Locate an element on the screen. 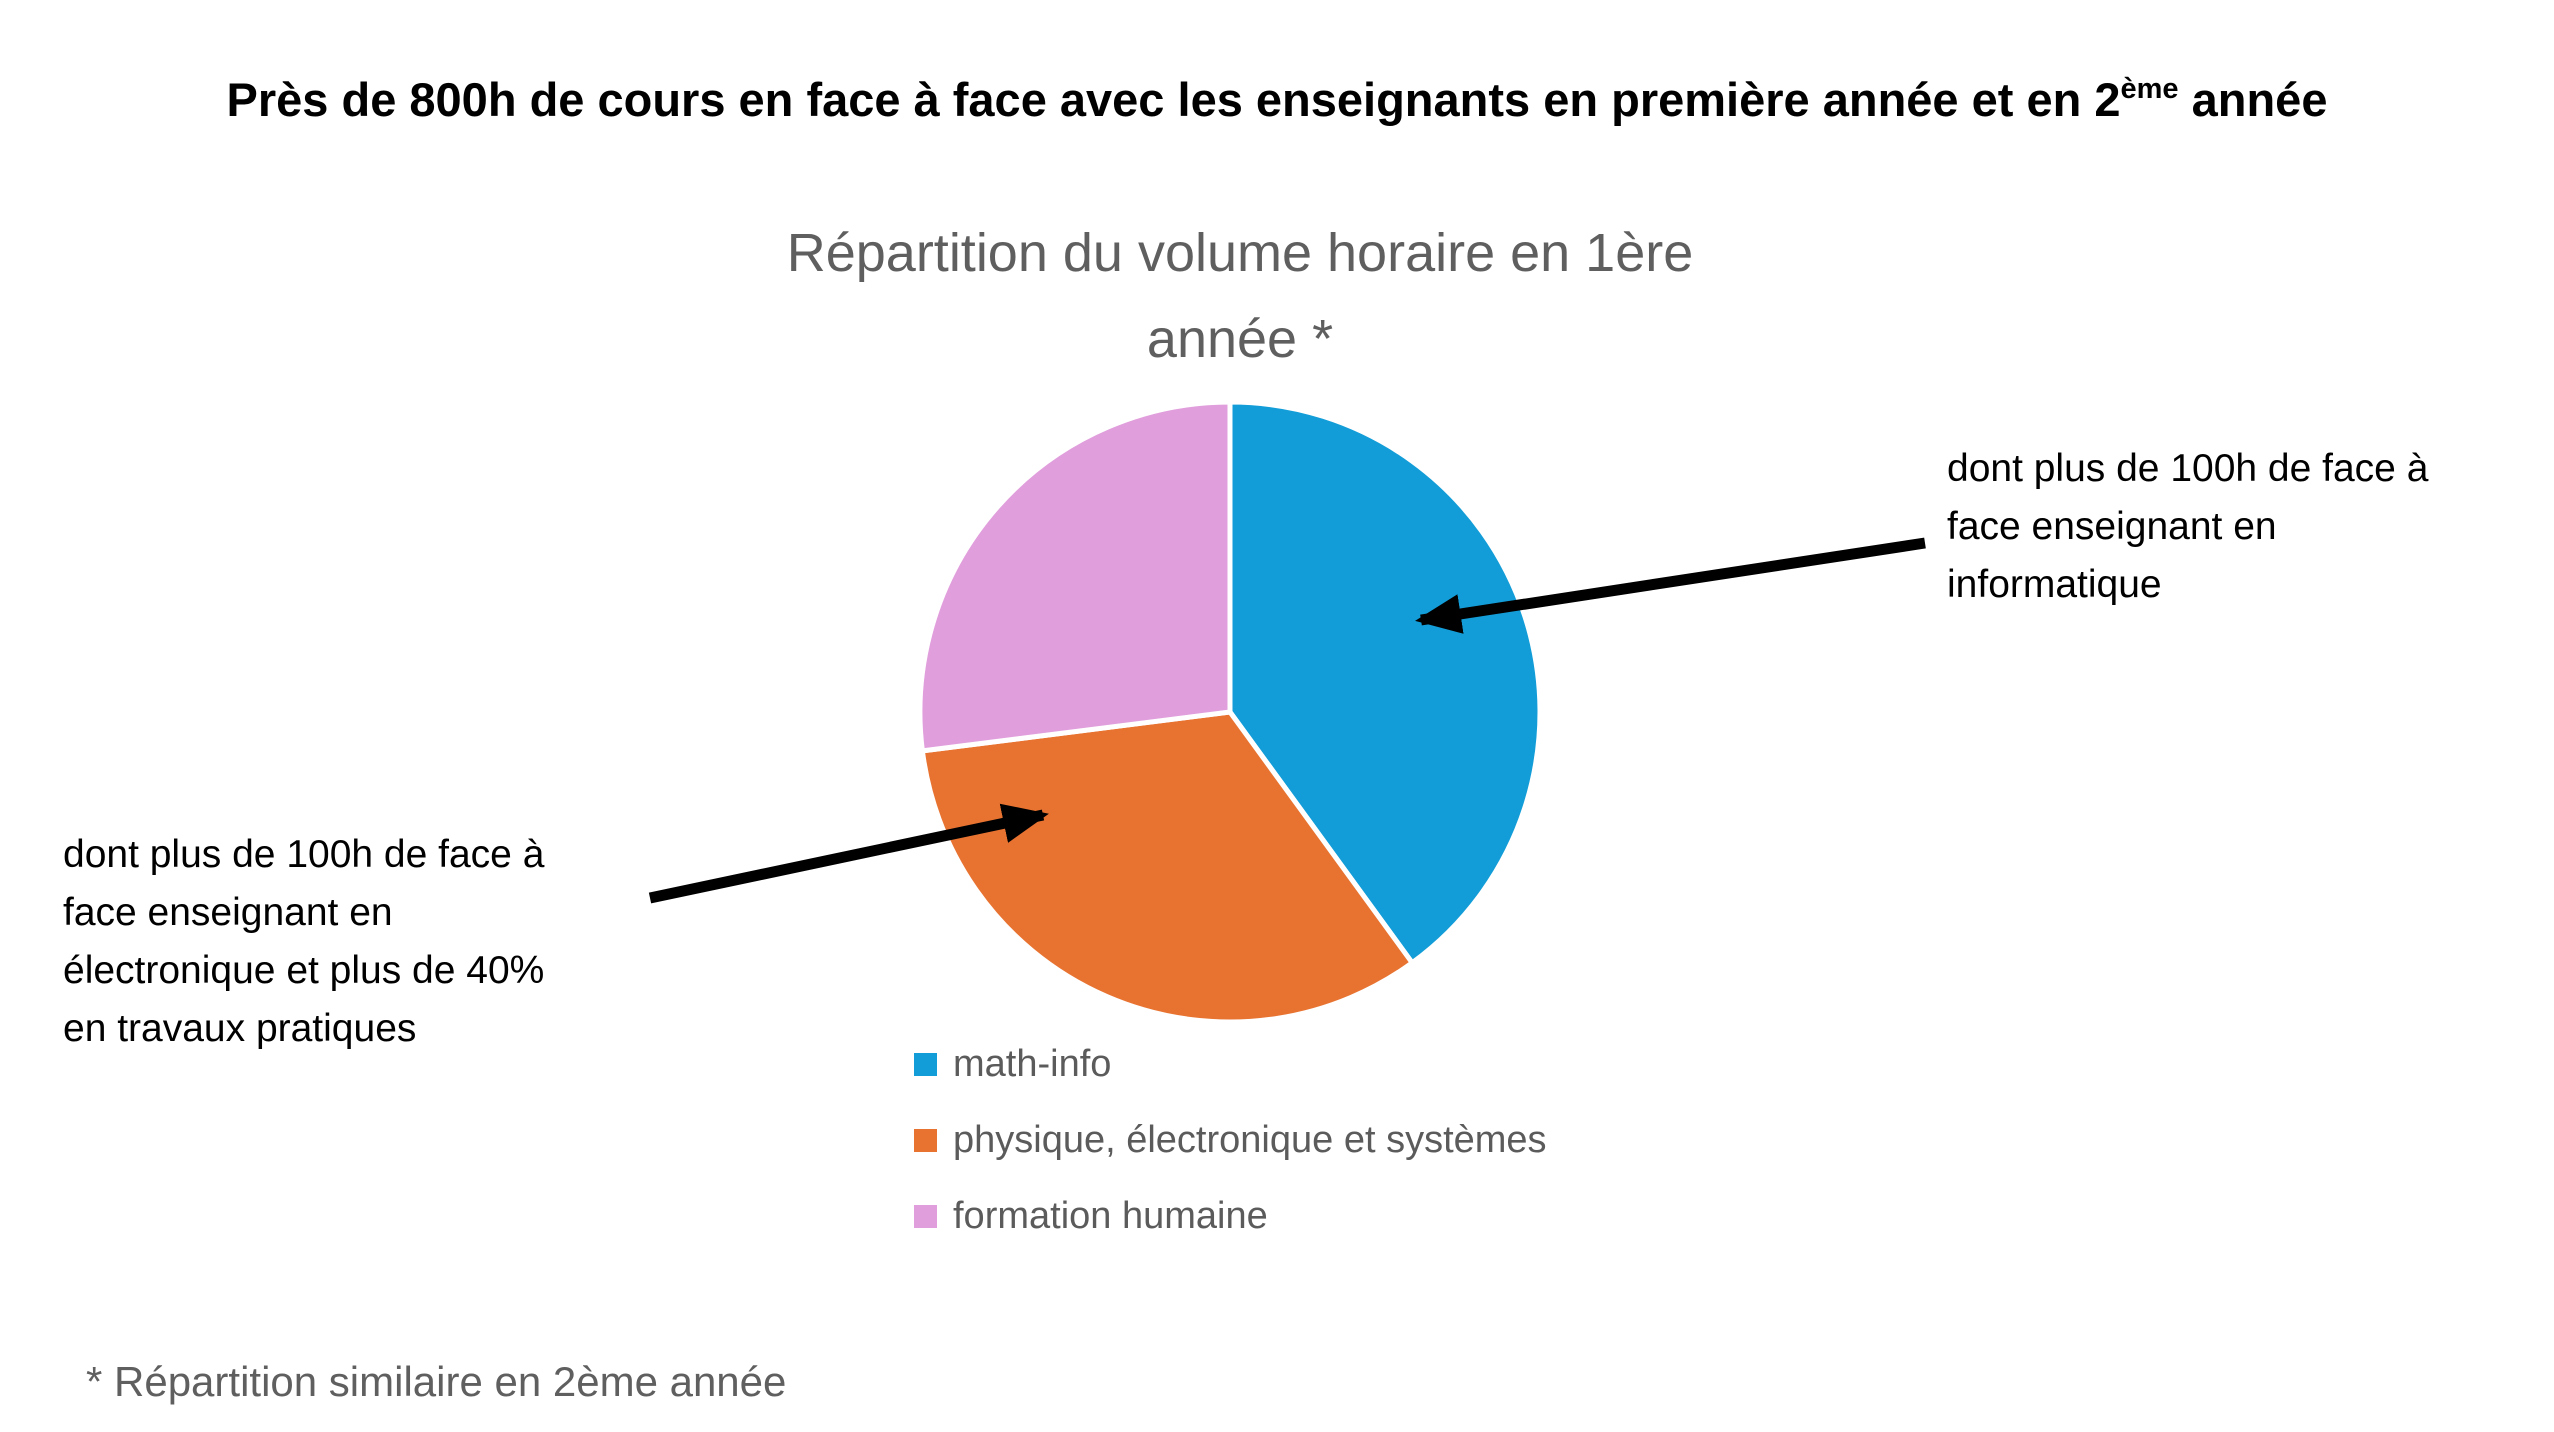 The height and width of the screenshot is (1432, 2554). pie-slices is located at coordinates (1230, 712).